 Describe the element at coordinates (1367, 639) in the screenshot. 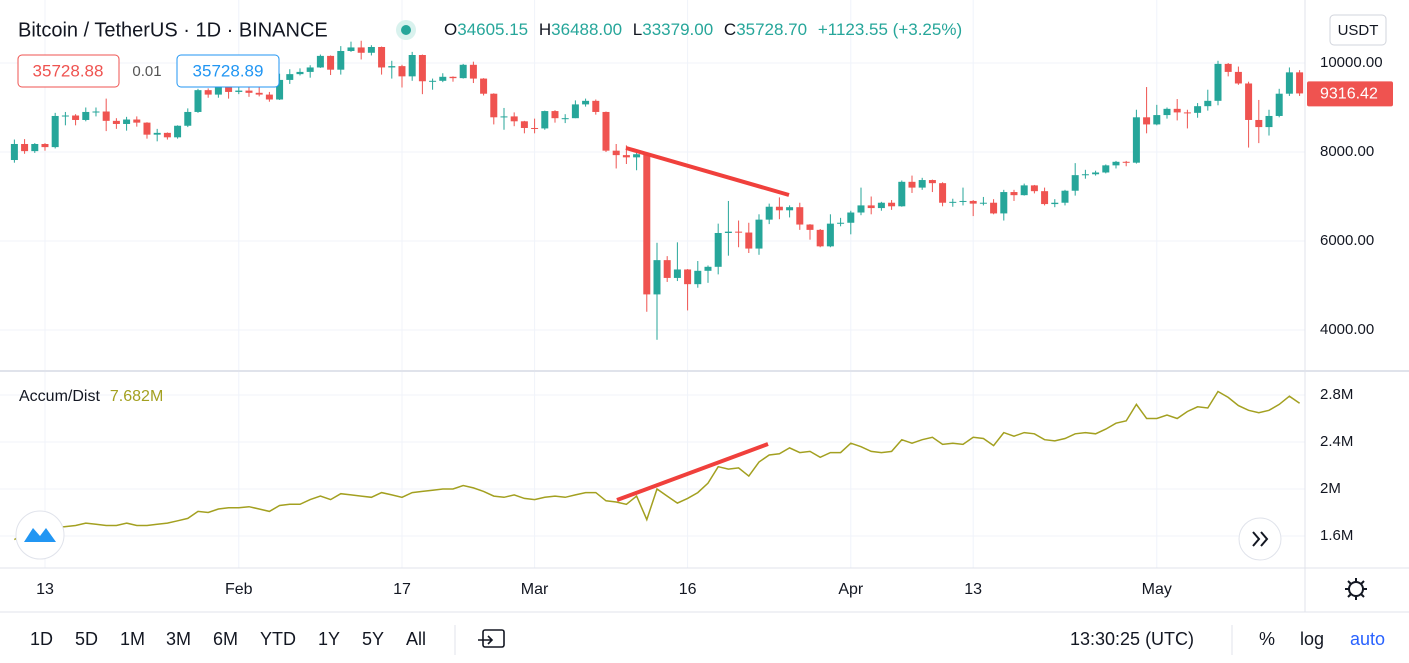

I see `auto-button: auto` at that location.